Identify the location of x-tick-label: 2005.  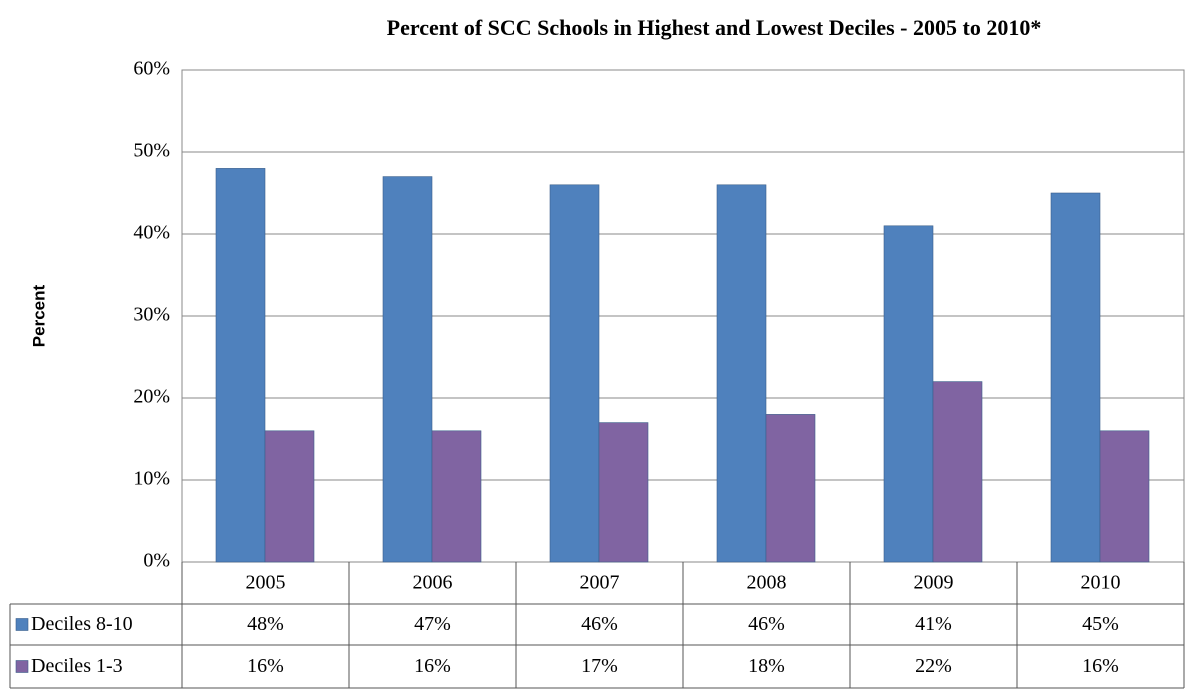
(266, 583).